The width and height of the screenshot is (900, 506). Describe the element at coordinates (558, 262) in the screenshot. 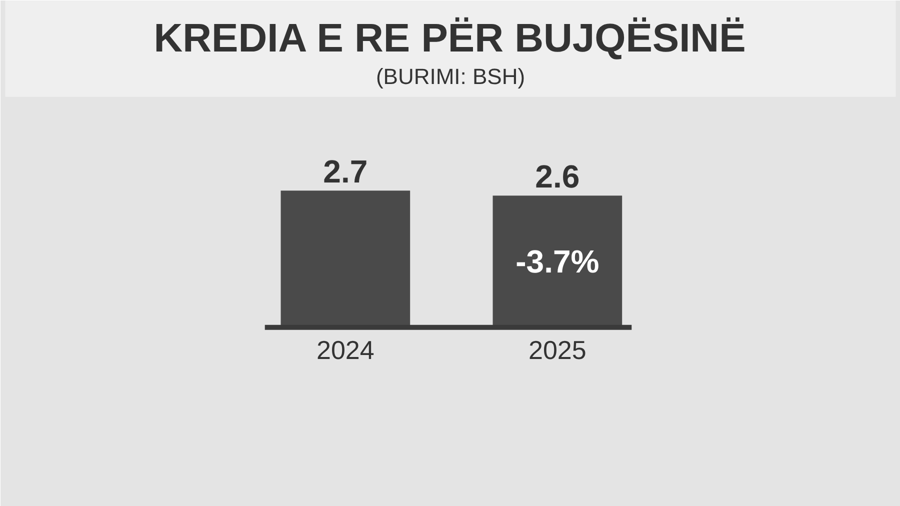

I see `annotation: -3.7%` at that location.